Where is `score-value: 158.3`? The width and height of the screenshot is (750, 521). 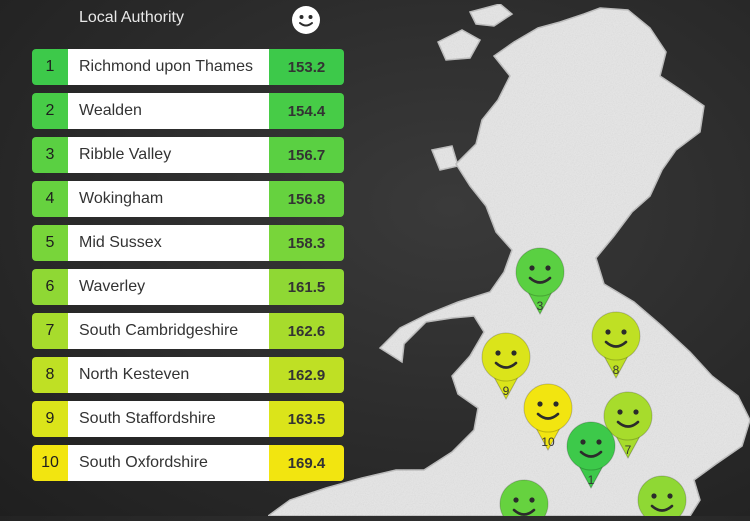 score-value: 158.3 is located at coordinates (306, 243).